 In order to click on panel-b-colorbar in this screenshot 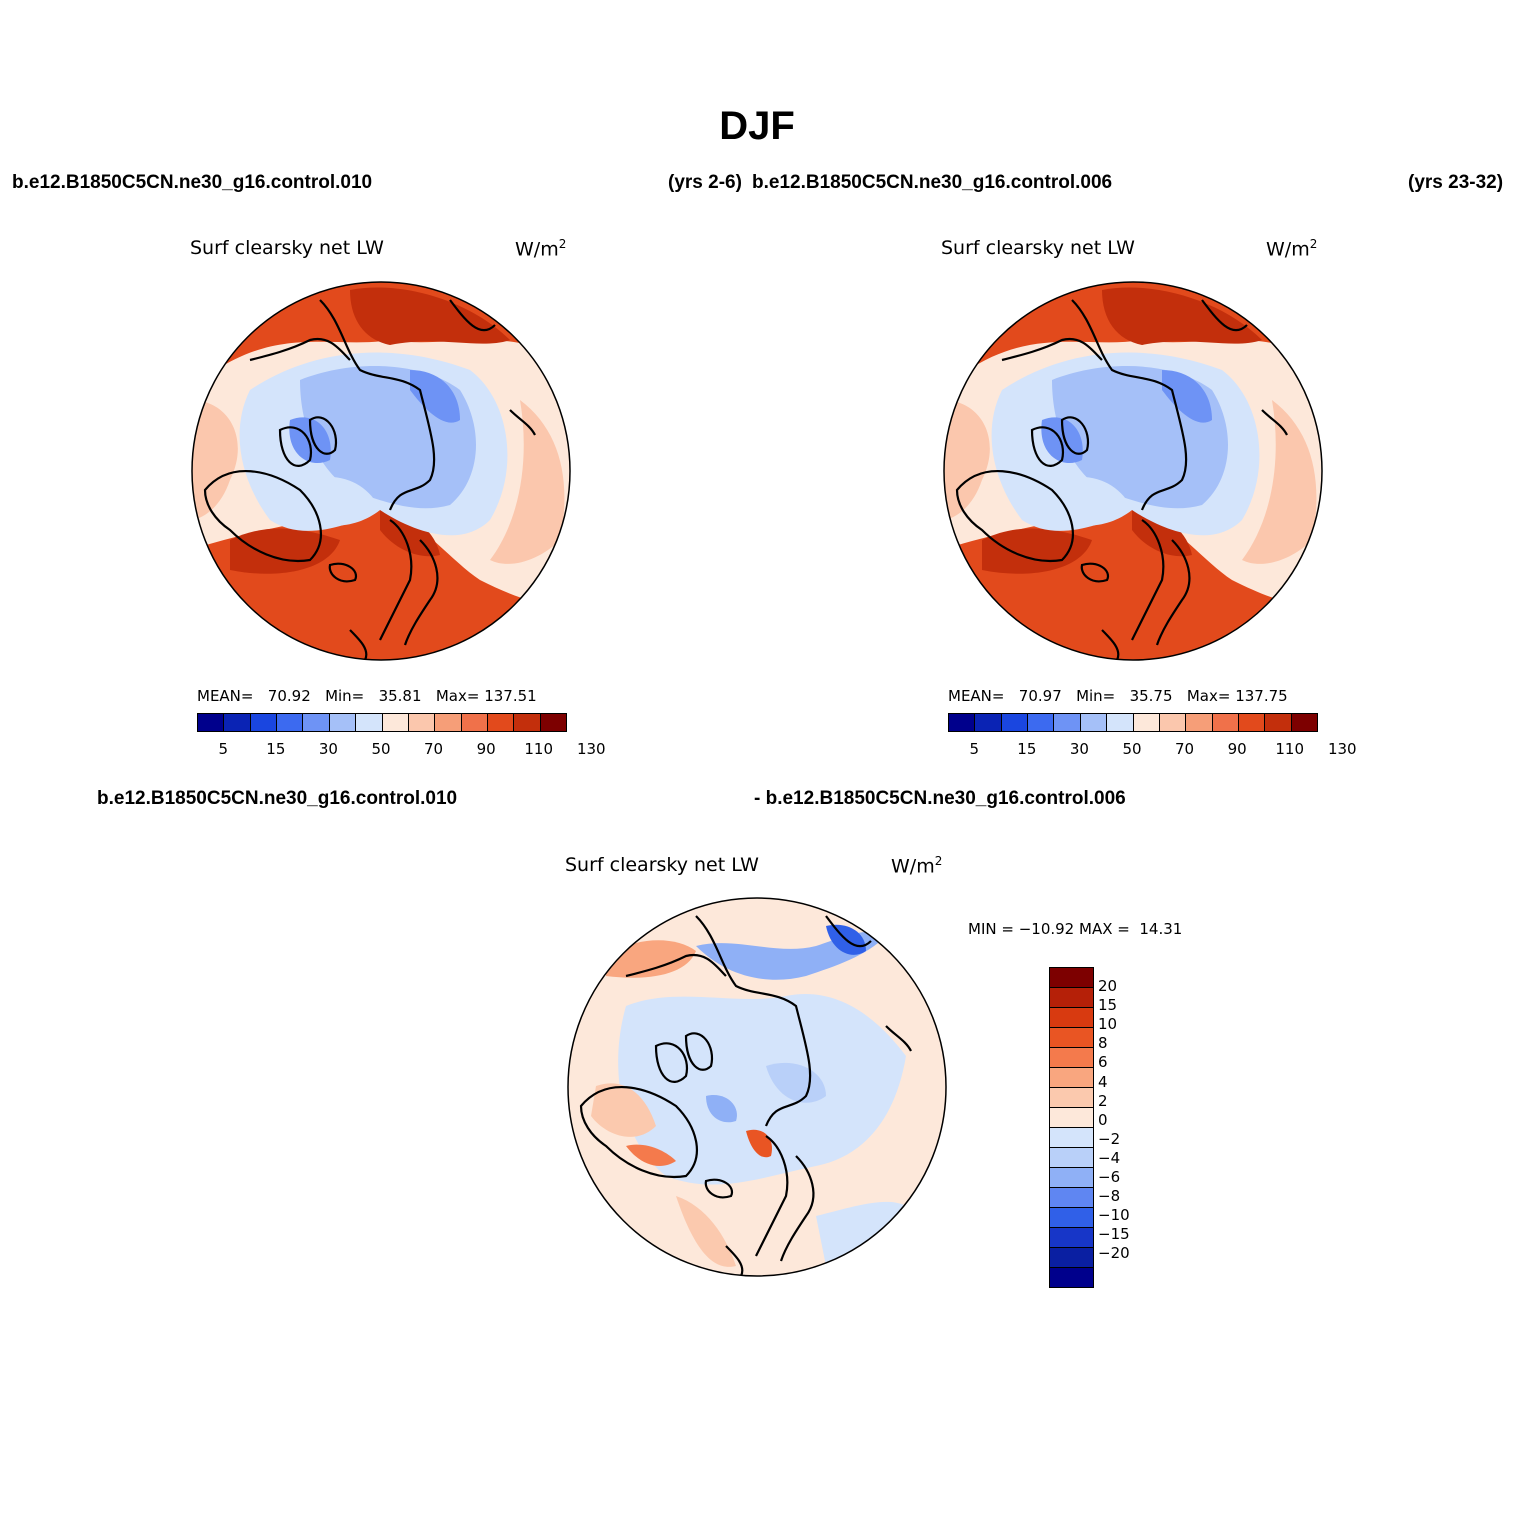, I will do `click(1133, 722)`.